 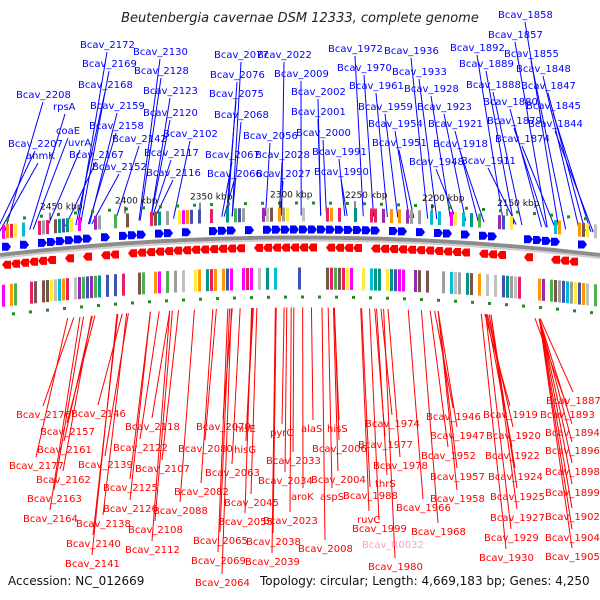 I want to click on gene-label: Bcav_2088, so click(x=180, y=511).